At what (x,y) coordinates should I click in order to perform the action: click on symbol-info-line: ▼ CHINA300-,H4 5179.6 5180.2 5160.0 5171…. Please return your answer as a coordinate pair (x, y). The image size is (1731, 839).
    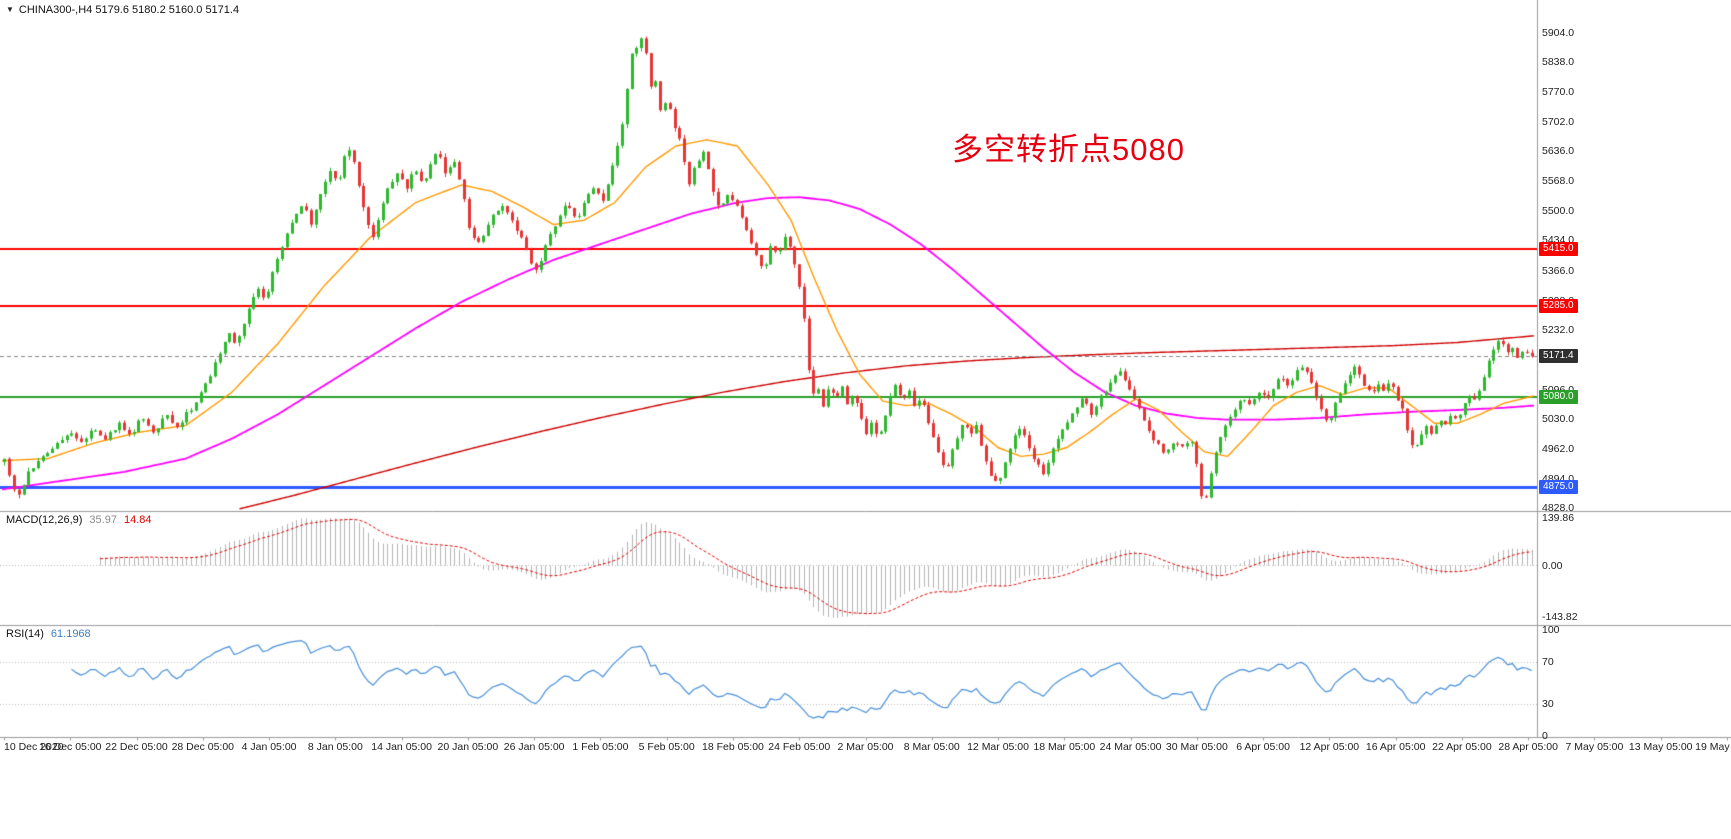
    Looking at the image, I should click on (122, 10).